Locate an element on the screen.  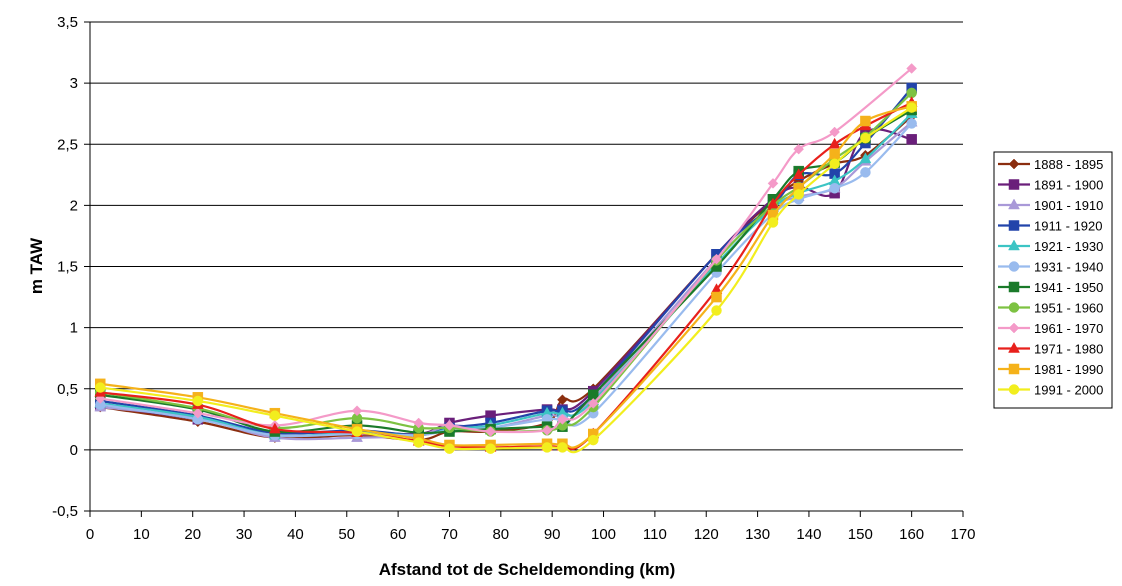
x-tick-label: 80 is located at coordinates (500, 534).